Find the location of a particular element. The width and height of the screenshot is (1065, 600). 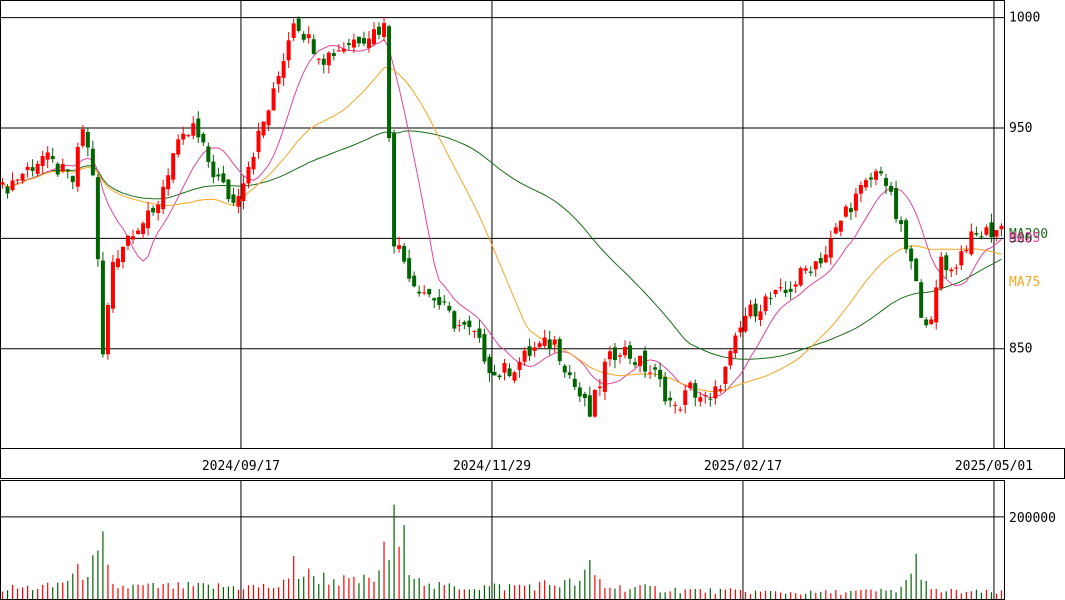

price-tick-label: 900 is located at coordinates (1020, 238).